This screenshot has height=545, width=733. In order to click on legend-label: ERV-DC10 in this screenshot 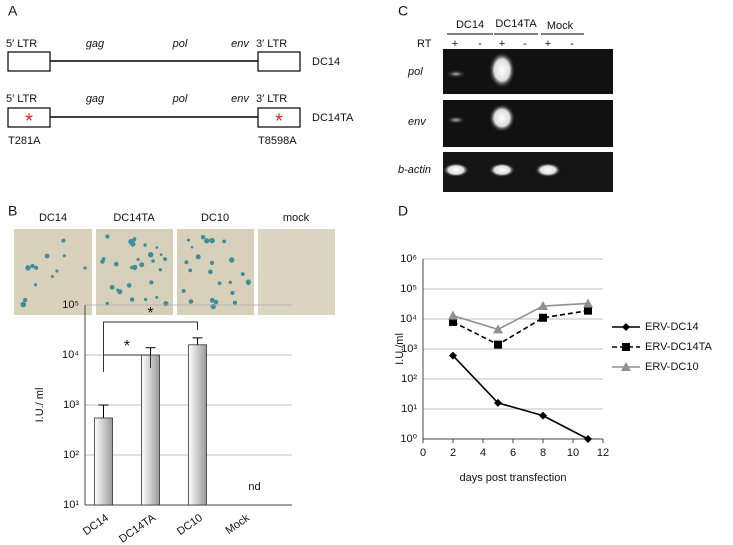, I will do `click(672, 367)`.